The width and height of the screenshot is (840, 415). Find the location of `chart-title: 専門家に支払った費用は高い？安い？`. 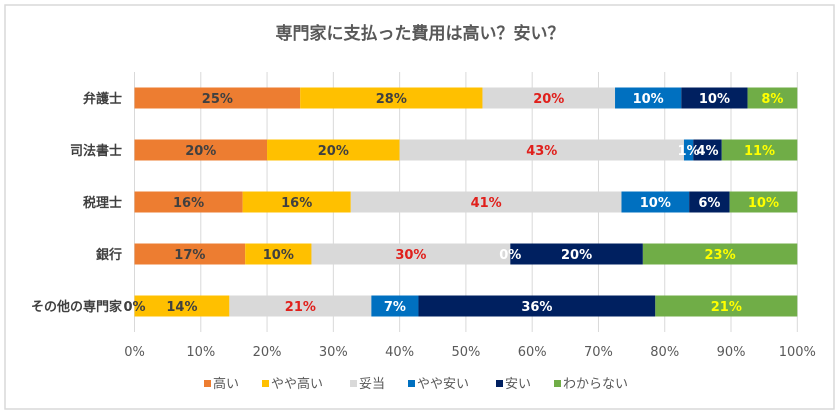

chart-title: 専門家に支払った費用は高い？安い？ is located at coordinates (420, 33).